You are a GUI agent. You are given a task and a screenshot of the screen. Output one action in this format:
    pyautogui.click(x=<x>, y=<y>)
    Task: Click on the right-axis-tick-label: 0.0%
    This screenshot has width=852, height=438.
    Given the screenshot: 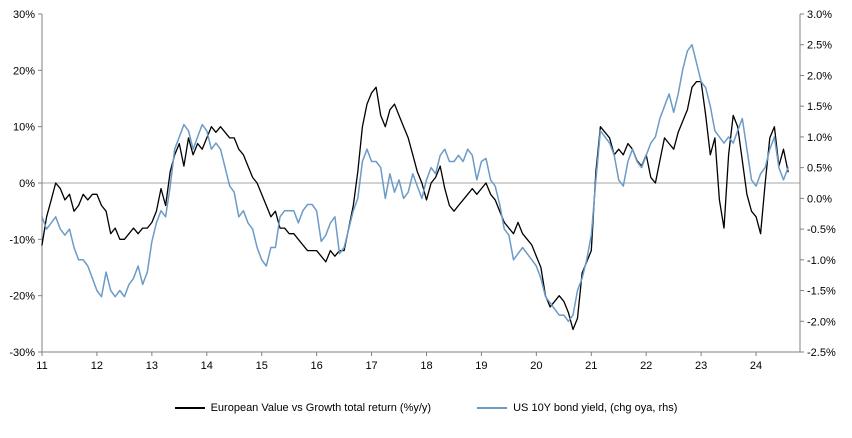 What is the action you would take?
    pyautogui.click(x=819, y=199)
    